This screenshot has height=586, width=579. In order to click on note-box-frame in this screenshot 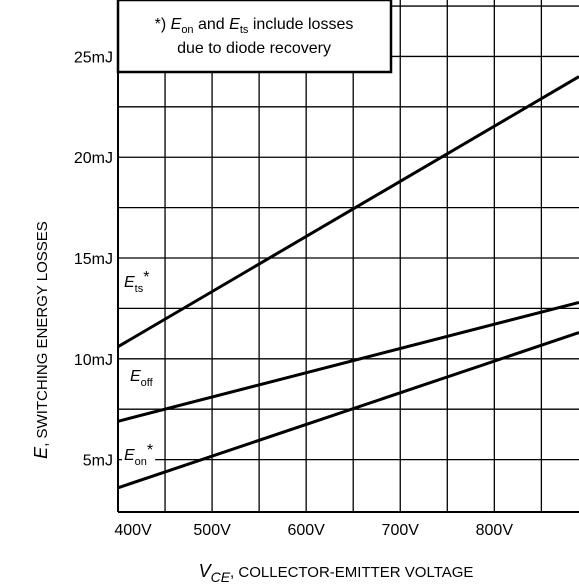, I will do `click(254, 37)`.